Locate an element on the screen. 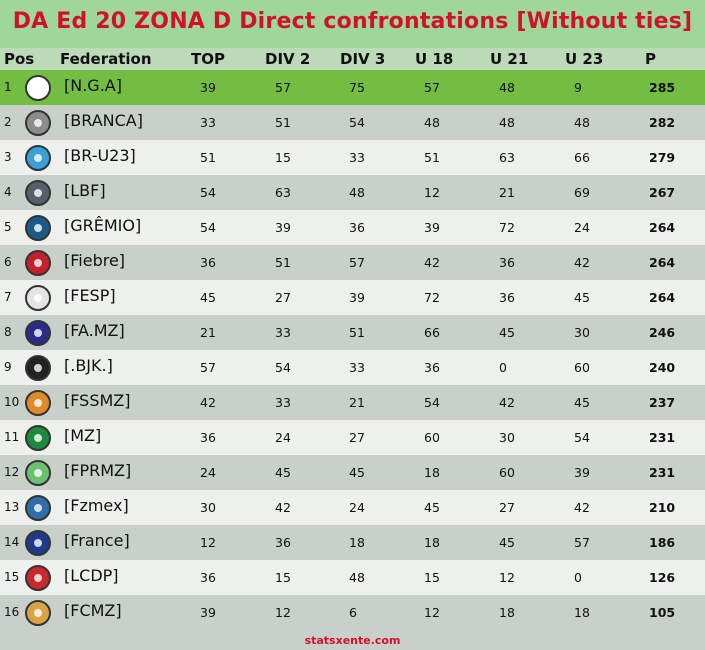 The height and width of the screenshot is (650, 705). cell-u18: 66 is located at coordinates (432, 332).